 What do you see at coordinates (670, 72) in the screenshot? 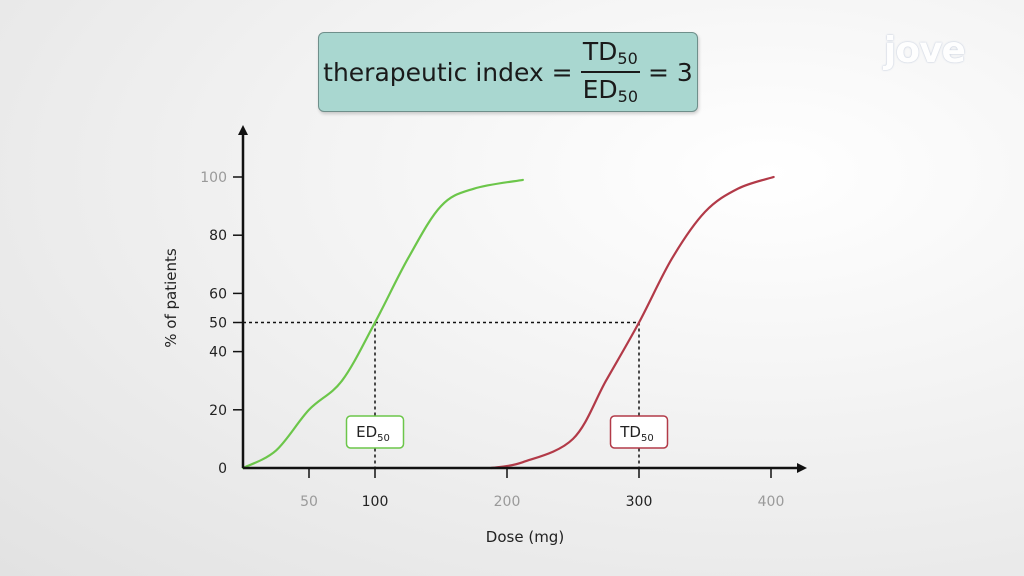
I see `formula-rhs: = 3` at bounding box center [670, 72].